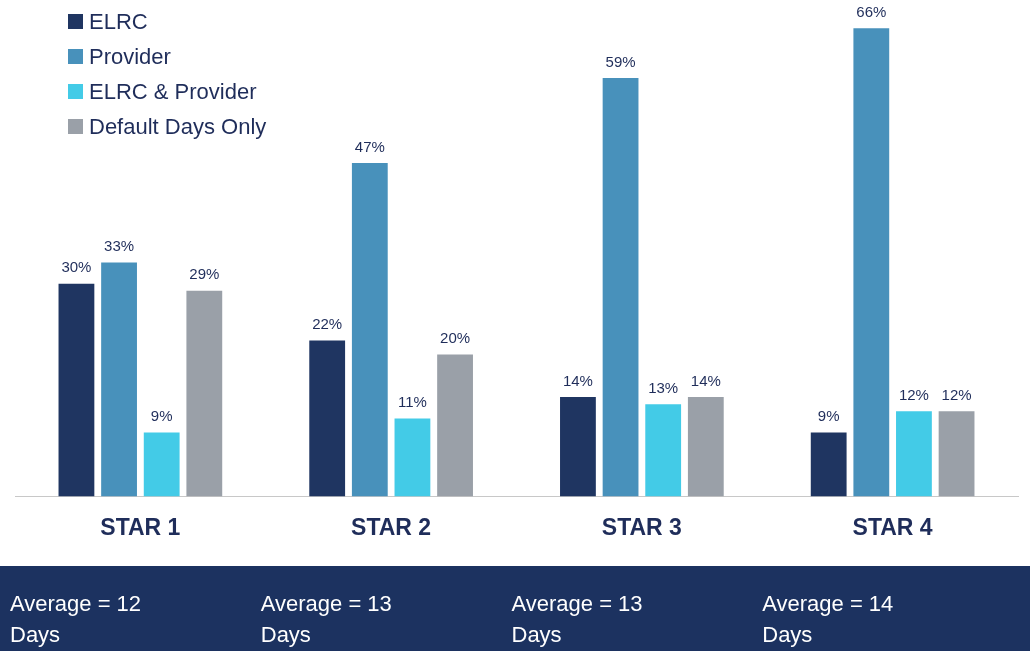  What do you see at coordinates (663, 387) in the screenshot?
I see `data-label: 13%` at bounding box center [663, 387].